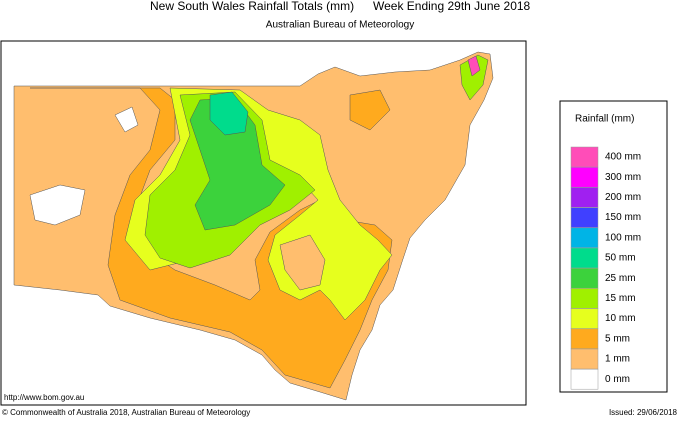 This screenshot has width=680, height=424. Describe the element at coordinates (44, 397) in the screenshot. I see `footer-url: http://www.bom.gov.au` at that location.